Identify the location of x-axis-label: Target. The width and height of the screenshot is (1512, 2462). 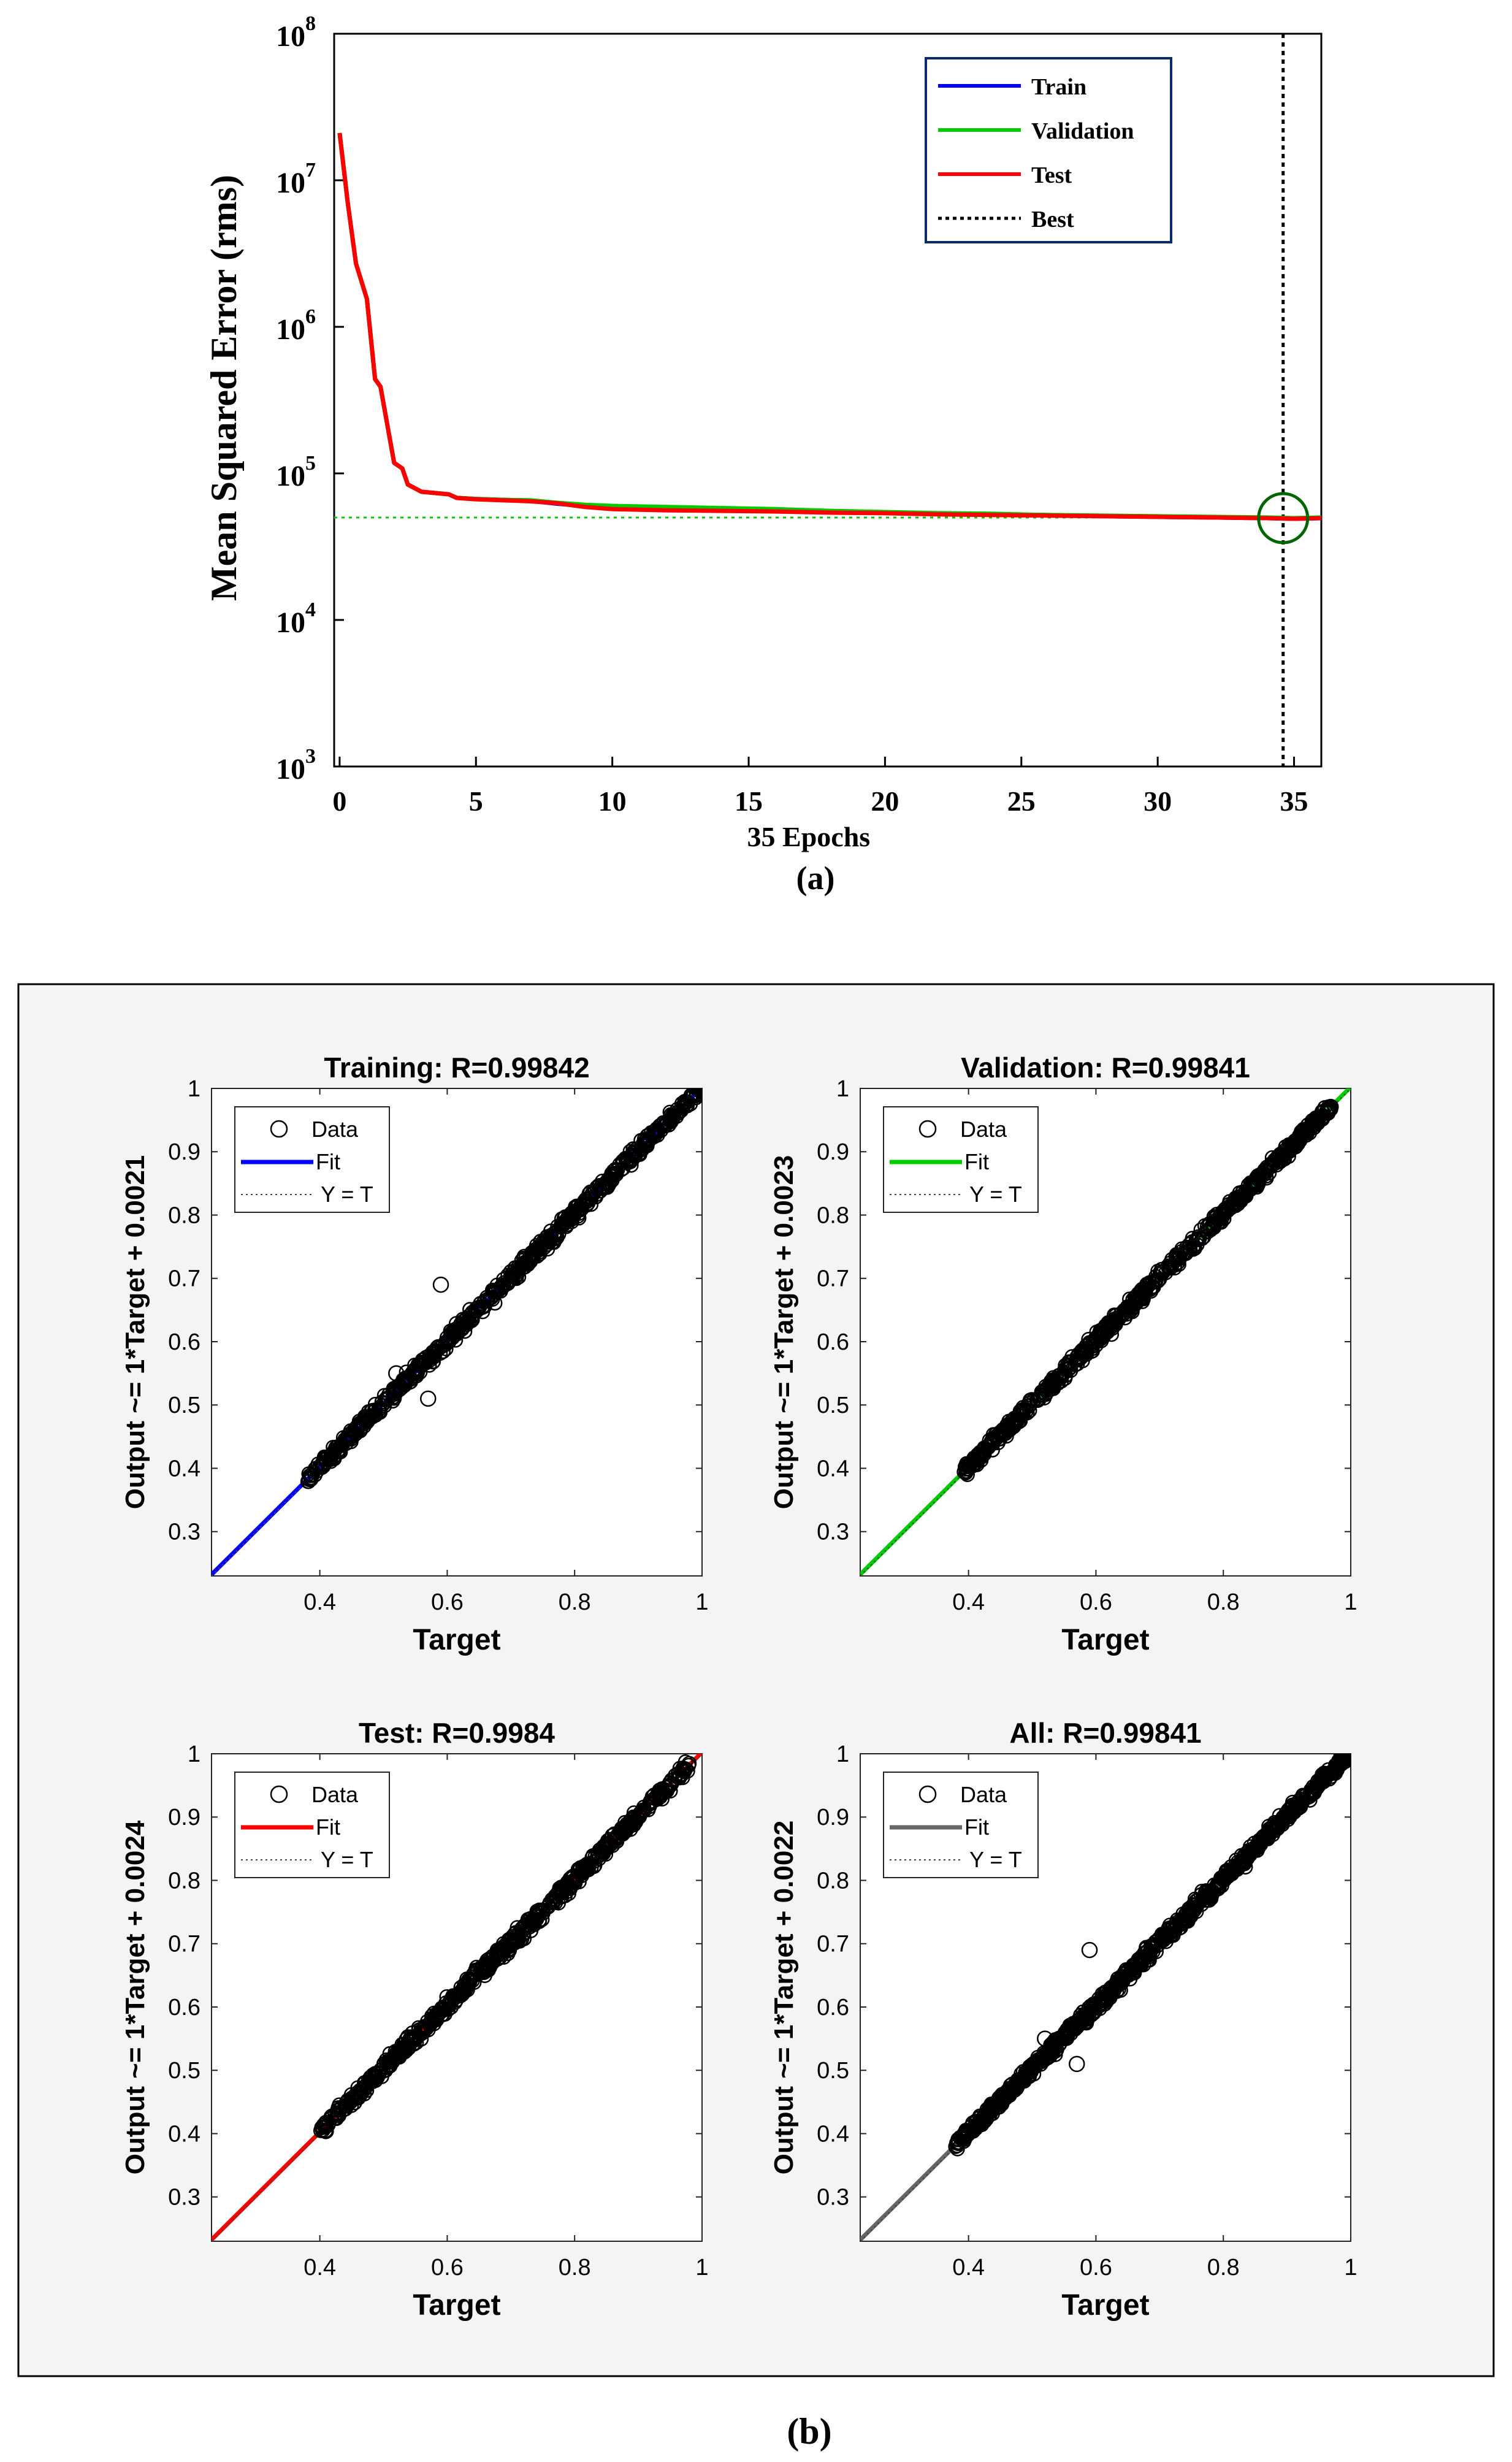
(457, 1640).